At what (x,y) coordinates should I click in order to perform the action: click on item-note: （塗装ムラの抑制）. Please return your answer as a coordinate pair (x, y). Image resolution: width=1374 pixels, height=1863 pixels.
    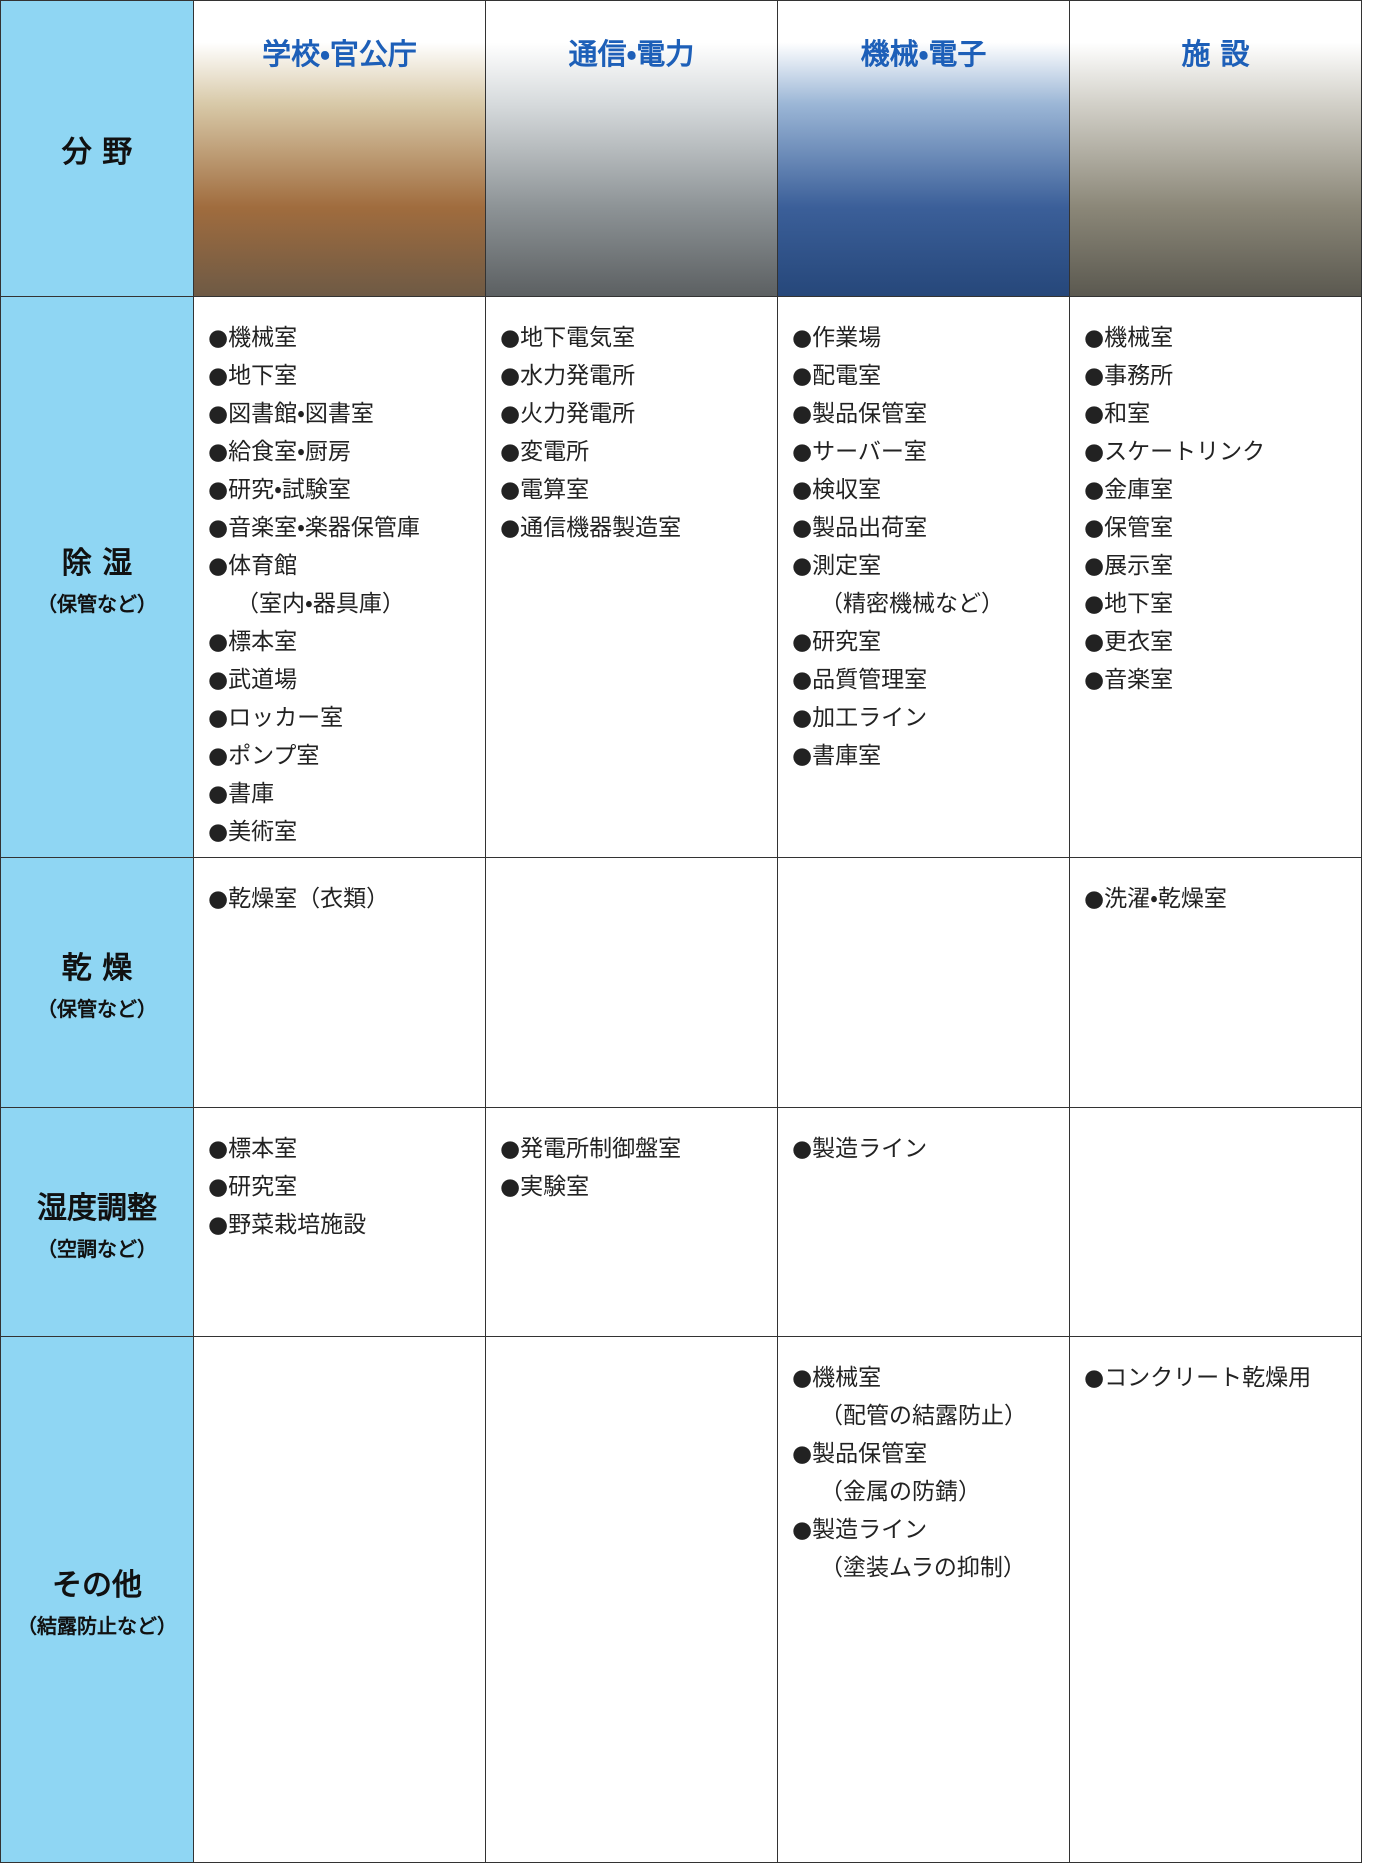
    Looking at the image, I should click on (923, 1568).